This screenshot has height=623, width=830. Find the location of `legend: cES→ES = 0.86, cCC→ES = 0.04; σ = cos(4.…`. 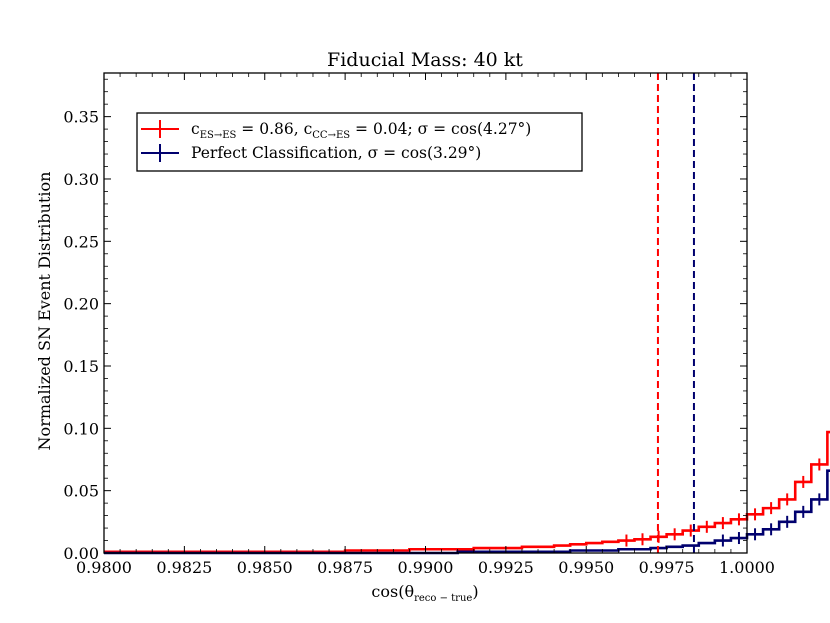

legend: cES→ES = 0.86, cCC→ES = 0.04; σ = cos(4.… is located at coordinates (359, 142).